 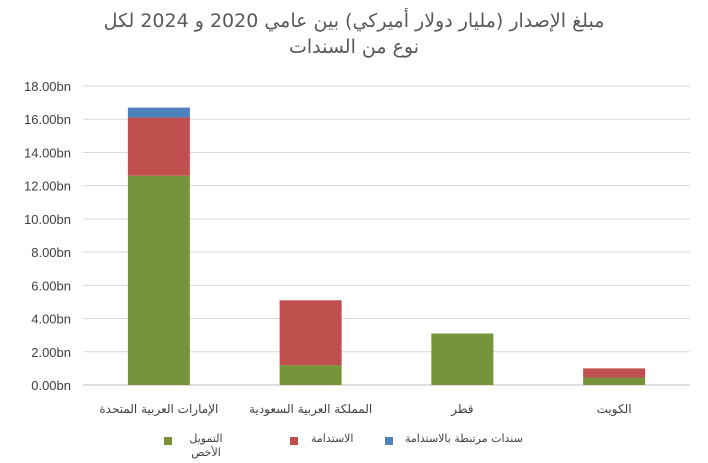 I want to click on y-tick-label: 18.00bn, so click(x=47, y=86).